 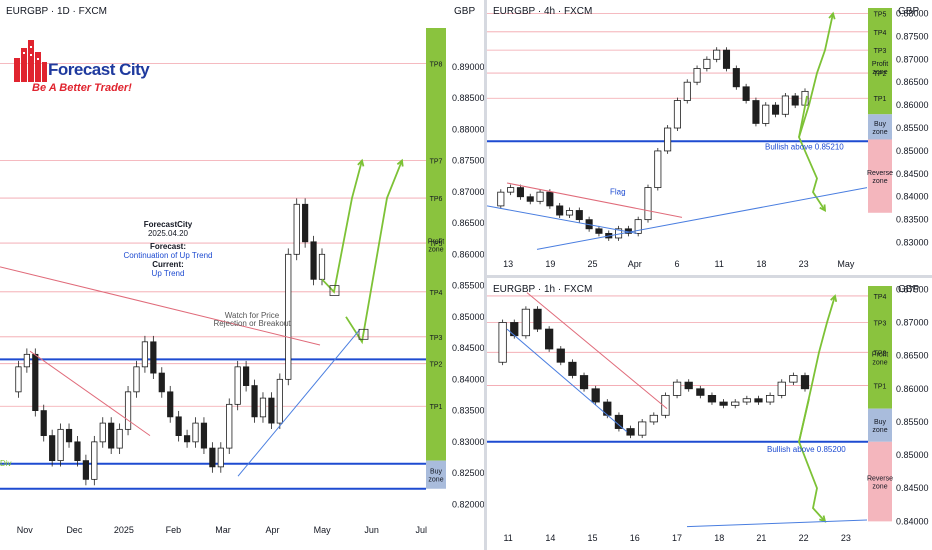 I want to click on price-tick-label: 0.89000, so click(x=468, y=67).